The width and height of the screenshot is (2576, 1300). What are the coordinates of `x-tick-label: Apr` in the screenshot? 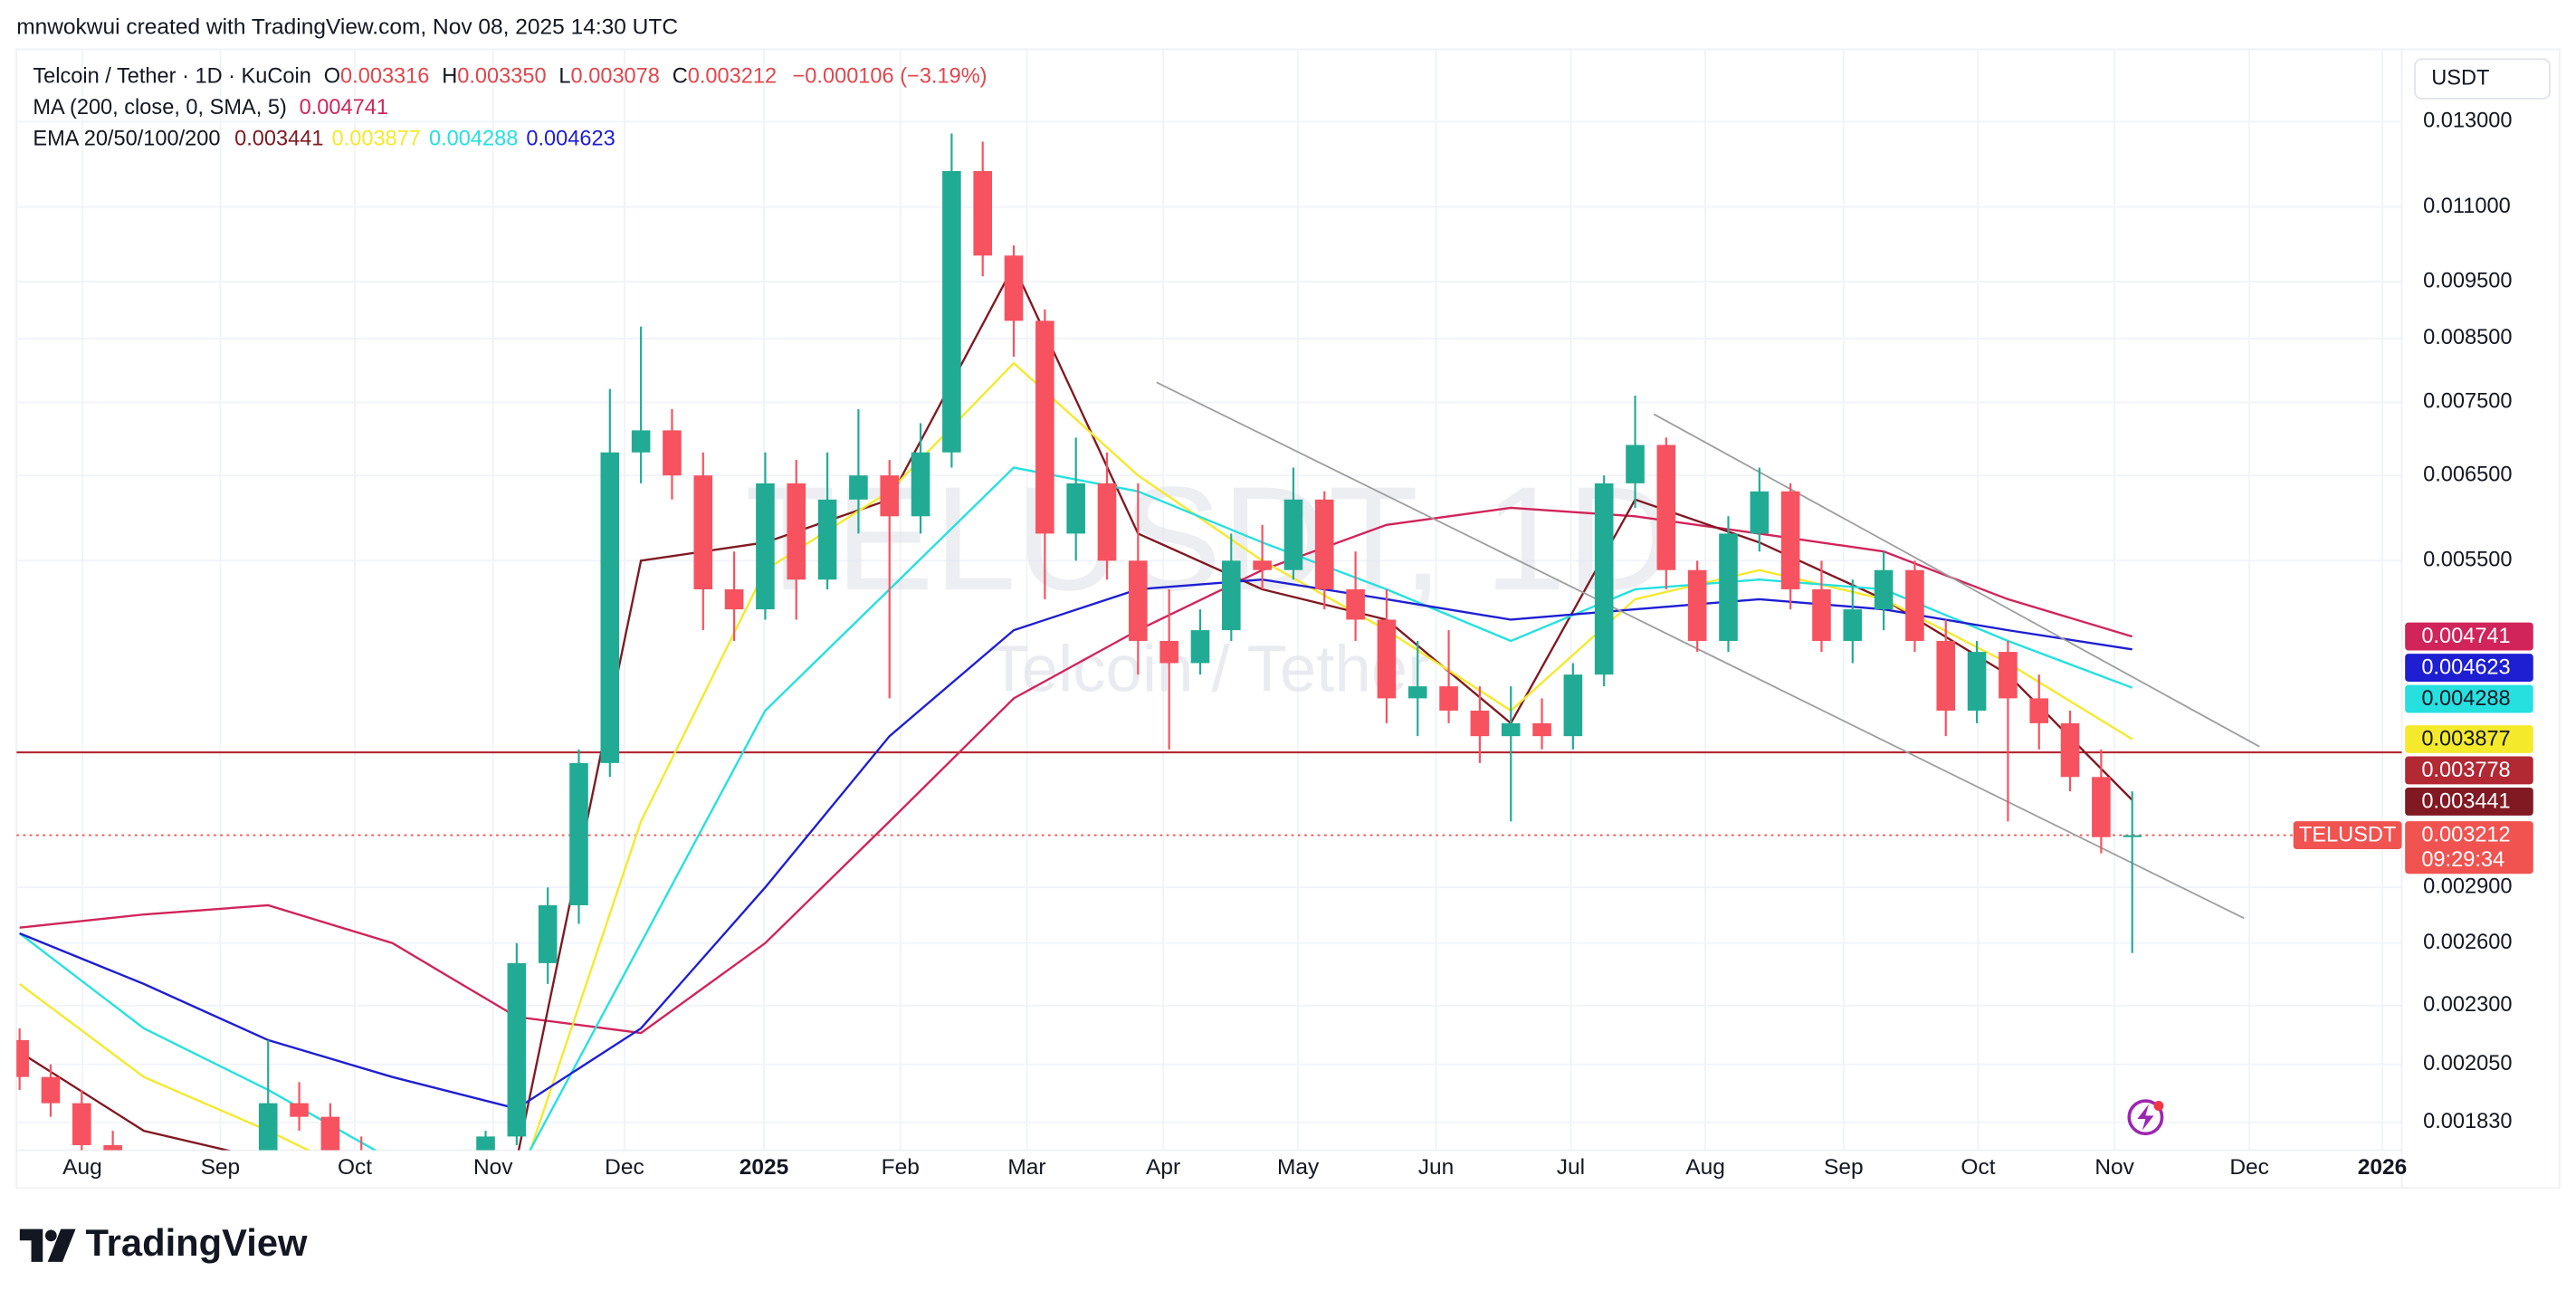 It's located at (1163, 1167).